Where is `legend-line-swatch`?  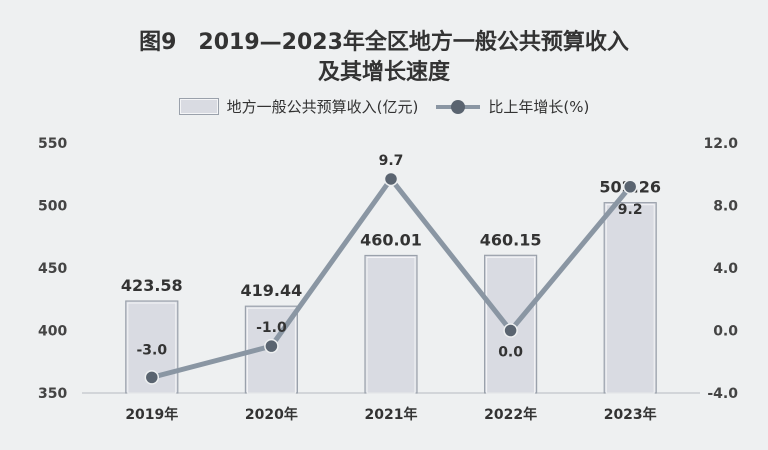 legend-line-swatch is located at coordinates (458, 107).